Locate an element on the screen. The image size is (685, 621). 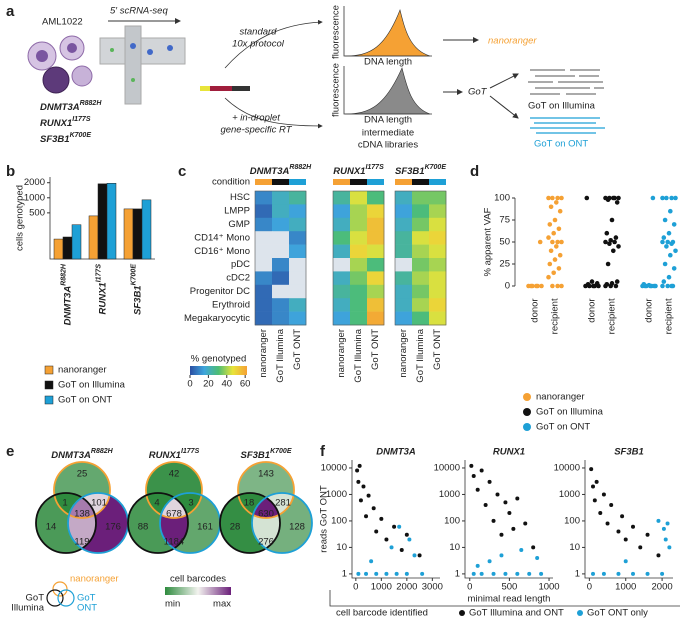
colorbar-tick-label: 60 is located at coordinates (245, 384).